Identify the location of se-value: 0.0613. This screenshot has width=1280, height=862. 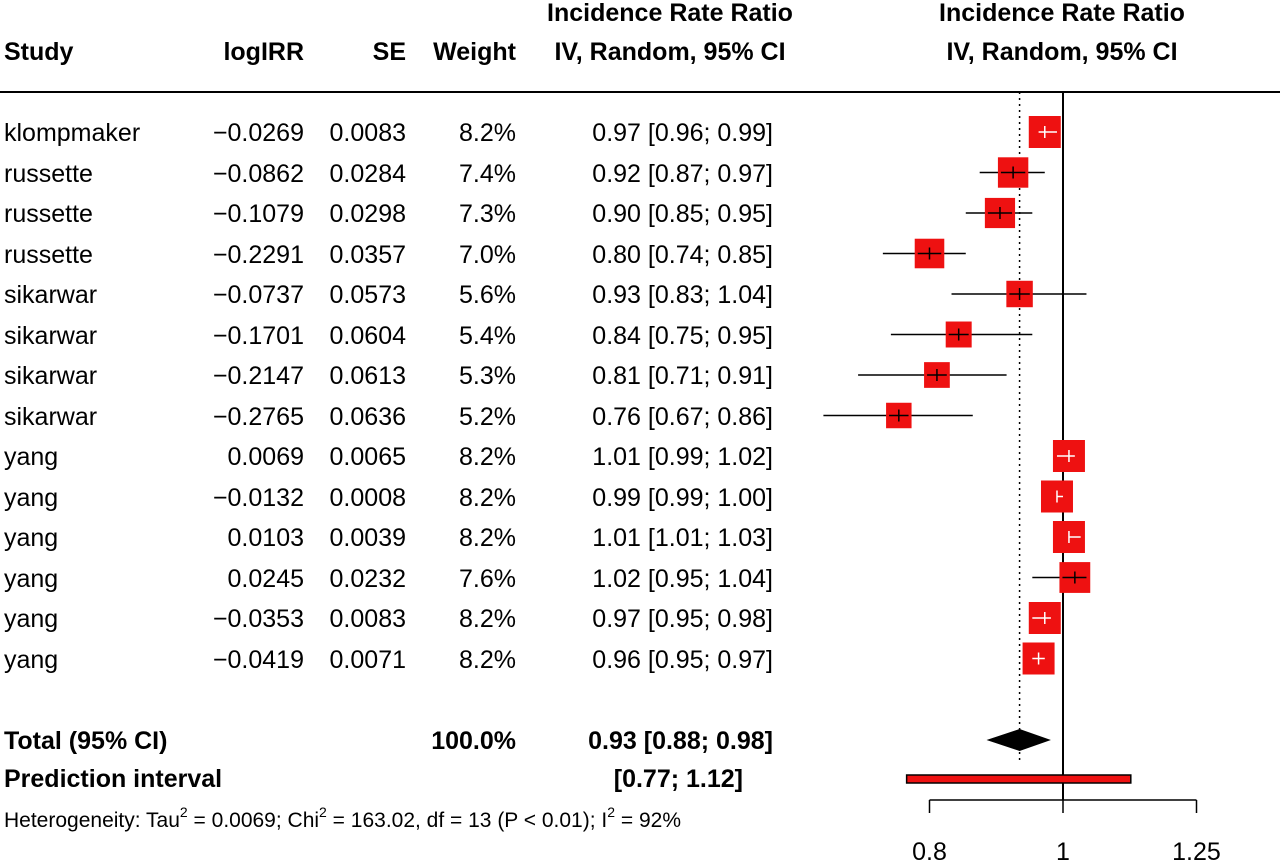
(367, 376).